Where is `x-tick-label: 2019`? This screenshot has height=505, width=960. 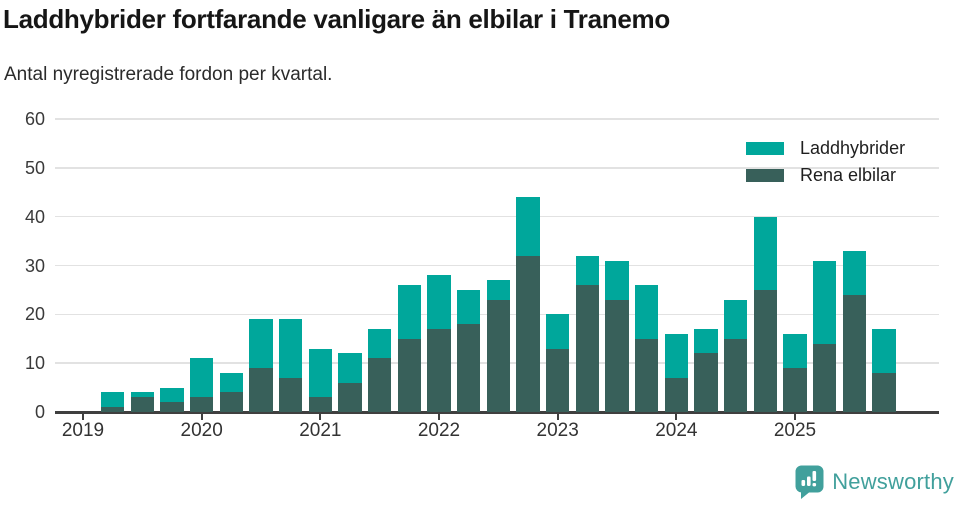
x-tick-label: 2019 is located at coordinates (83, 430).